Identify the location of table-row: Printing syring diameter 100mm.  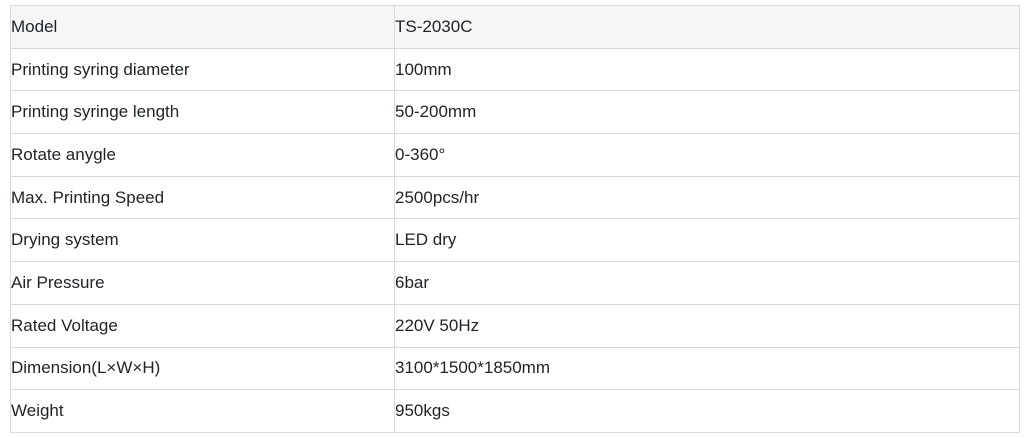
(515, 69).